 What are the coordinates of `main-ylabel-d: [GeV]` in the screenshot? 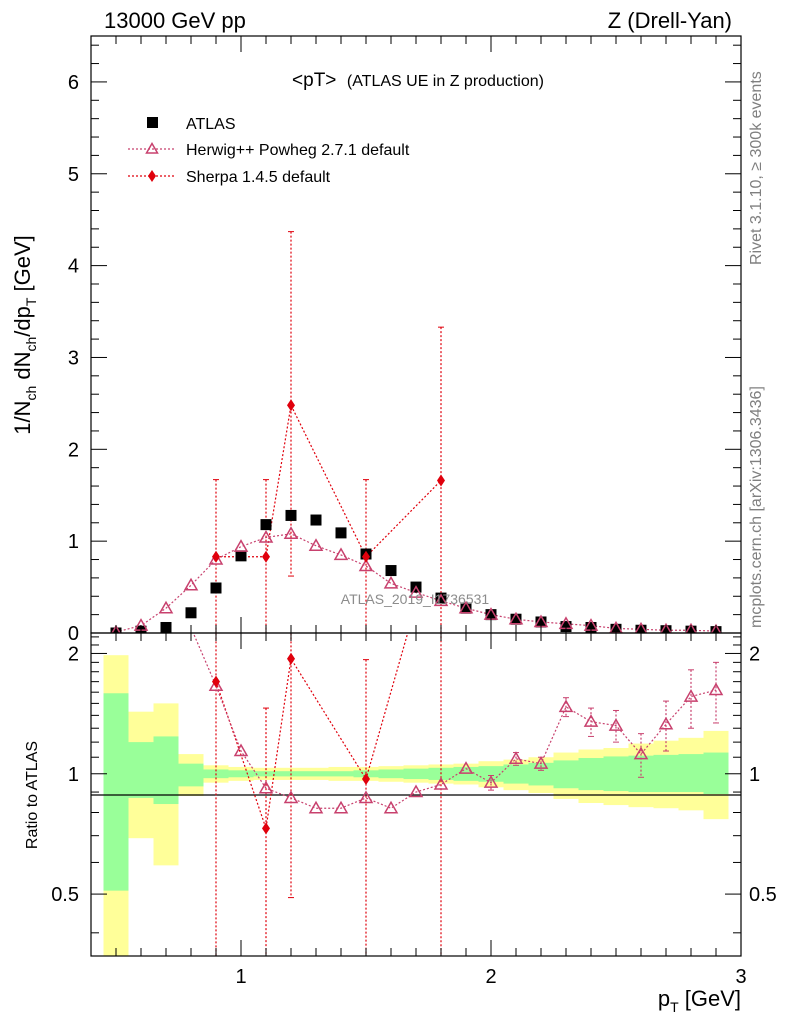 It's located at (22, 266).